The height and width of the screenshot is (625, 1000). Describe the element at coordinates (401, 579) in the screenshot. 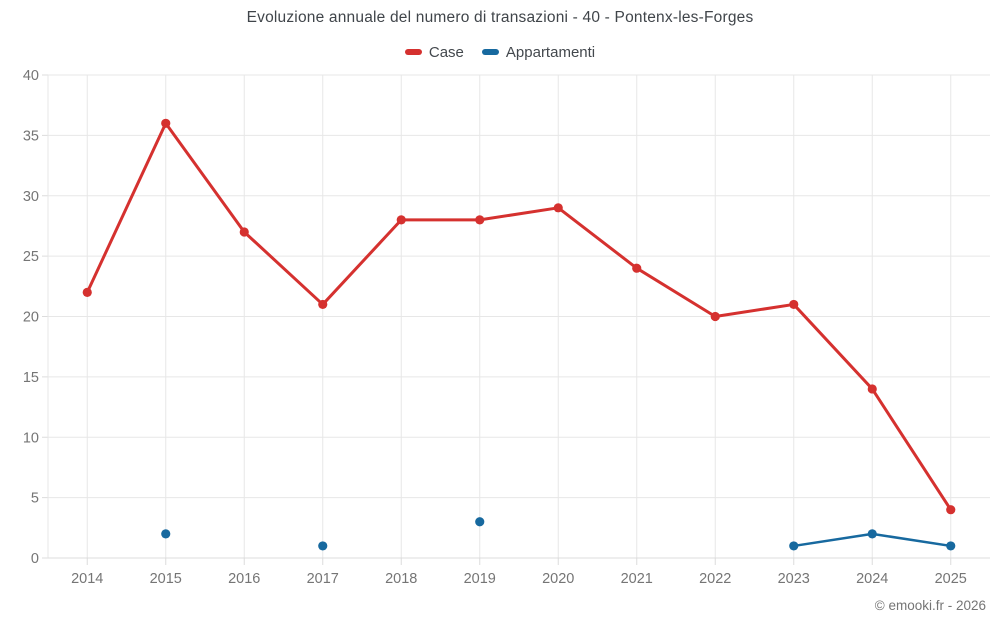

I see `x-tick-label: 2018` at that location.